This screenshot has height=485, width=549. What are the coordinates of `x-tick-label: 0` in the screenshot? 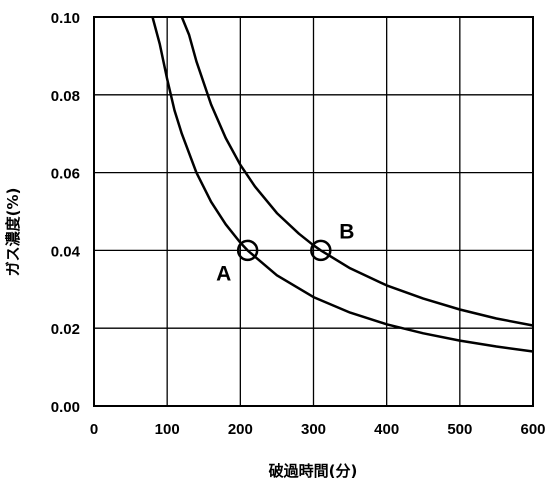 It's located at (94, 429).